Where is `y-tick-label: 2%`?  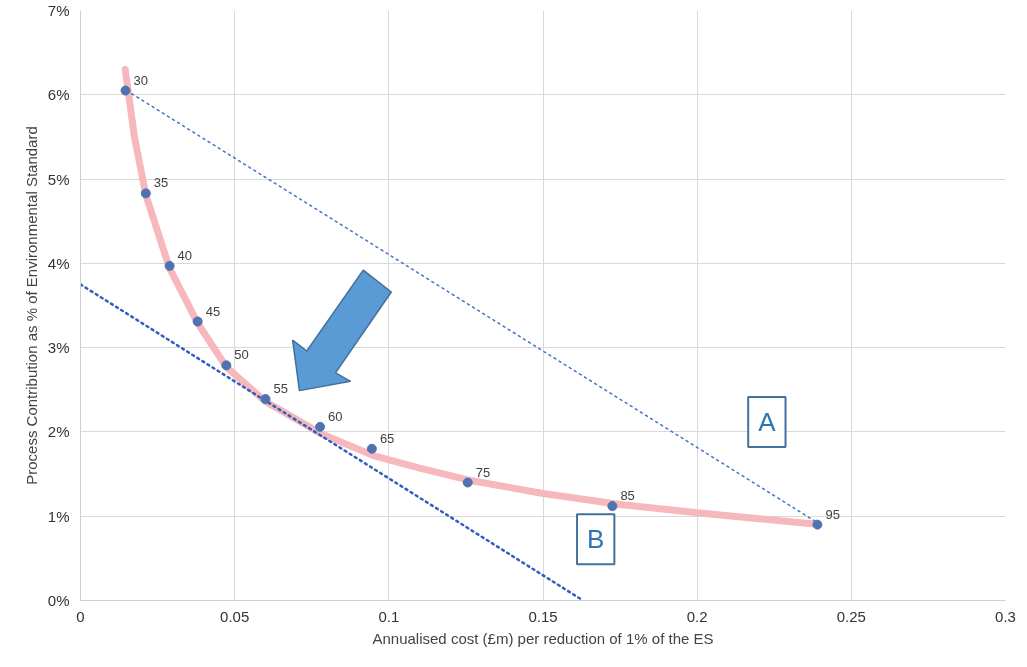 y-tick-label: 2% is located at coordinates (58, 432).